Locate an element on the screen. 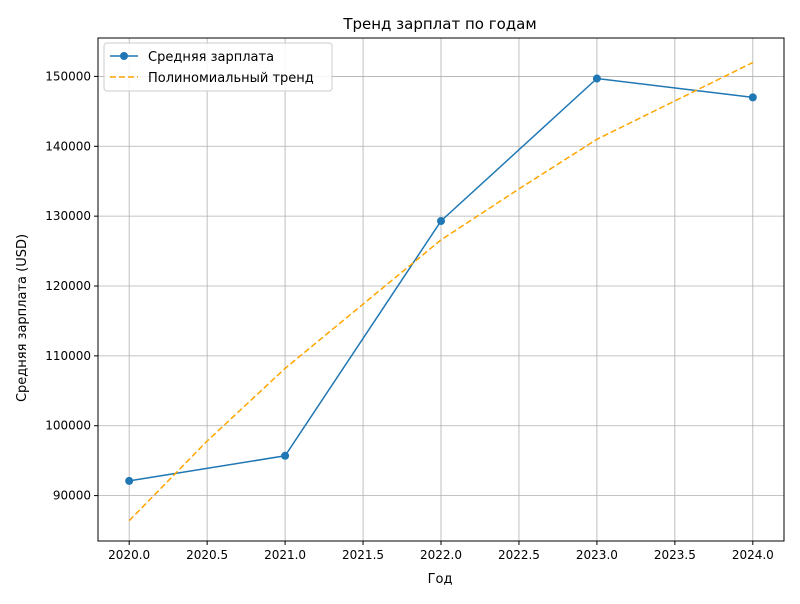 Image resolution: width=800 pixels, height=604 pixels. x-tick-label: 2023.5 is located at coordinates (675, 555).